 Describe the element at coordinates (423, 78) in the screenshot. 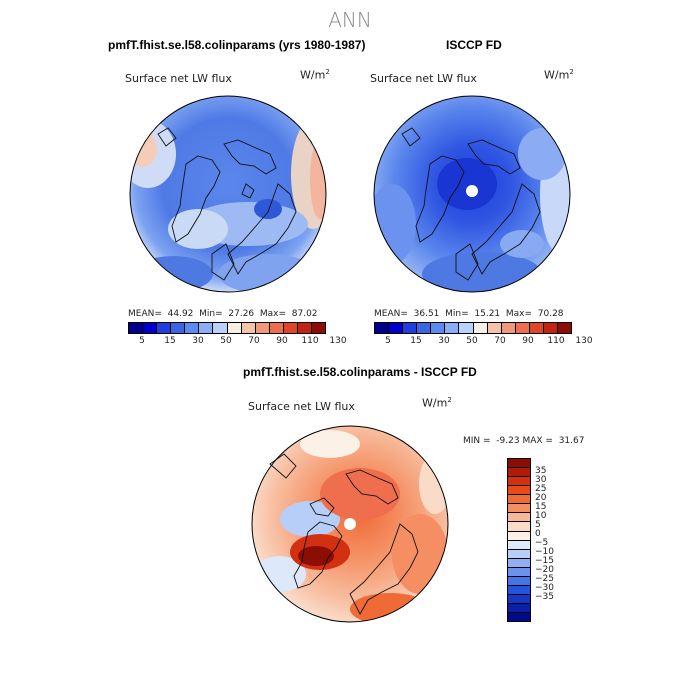

I see `obs-variable-label: Surface net LW flux` at that location.